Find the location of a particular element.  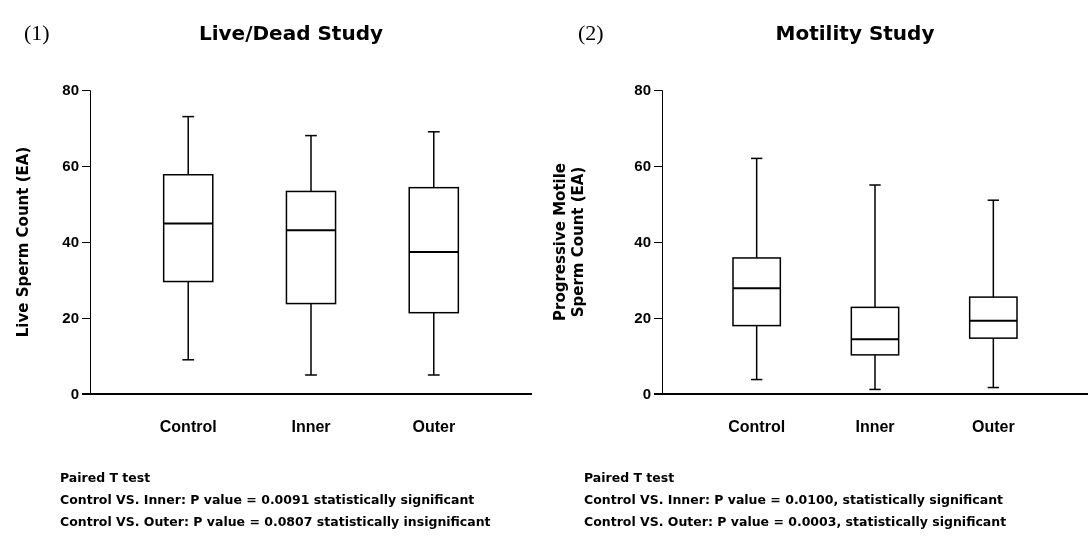

chart-title: Motility Study is located at coordinates (855, 33).